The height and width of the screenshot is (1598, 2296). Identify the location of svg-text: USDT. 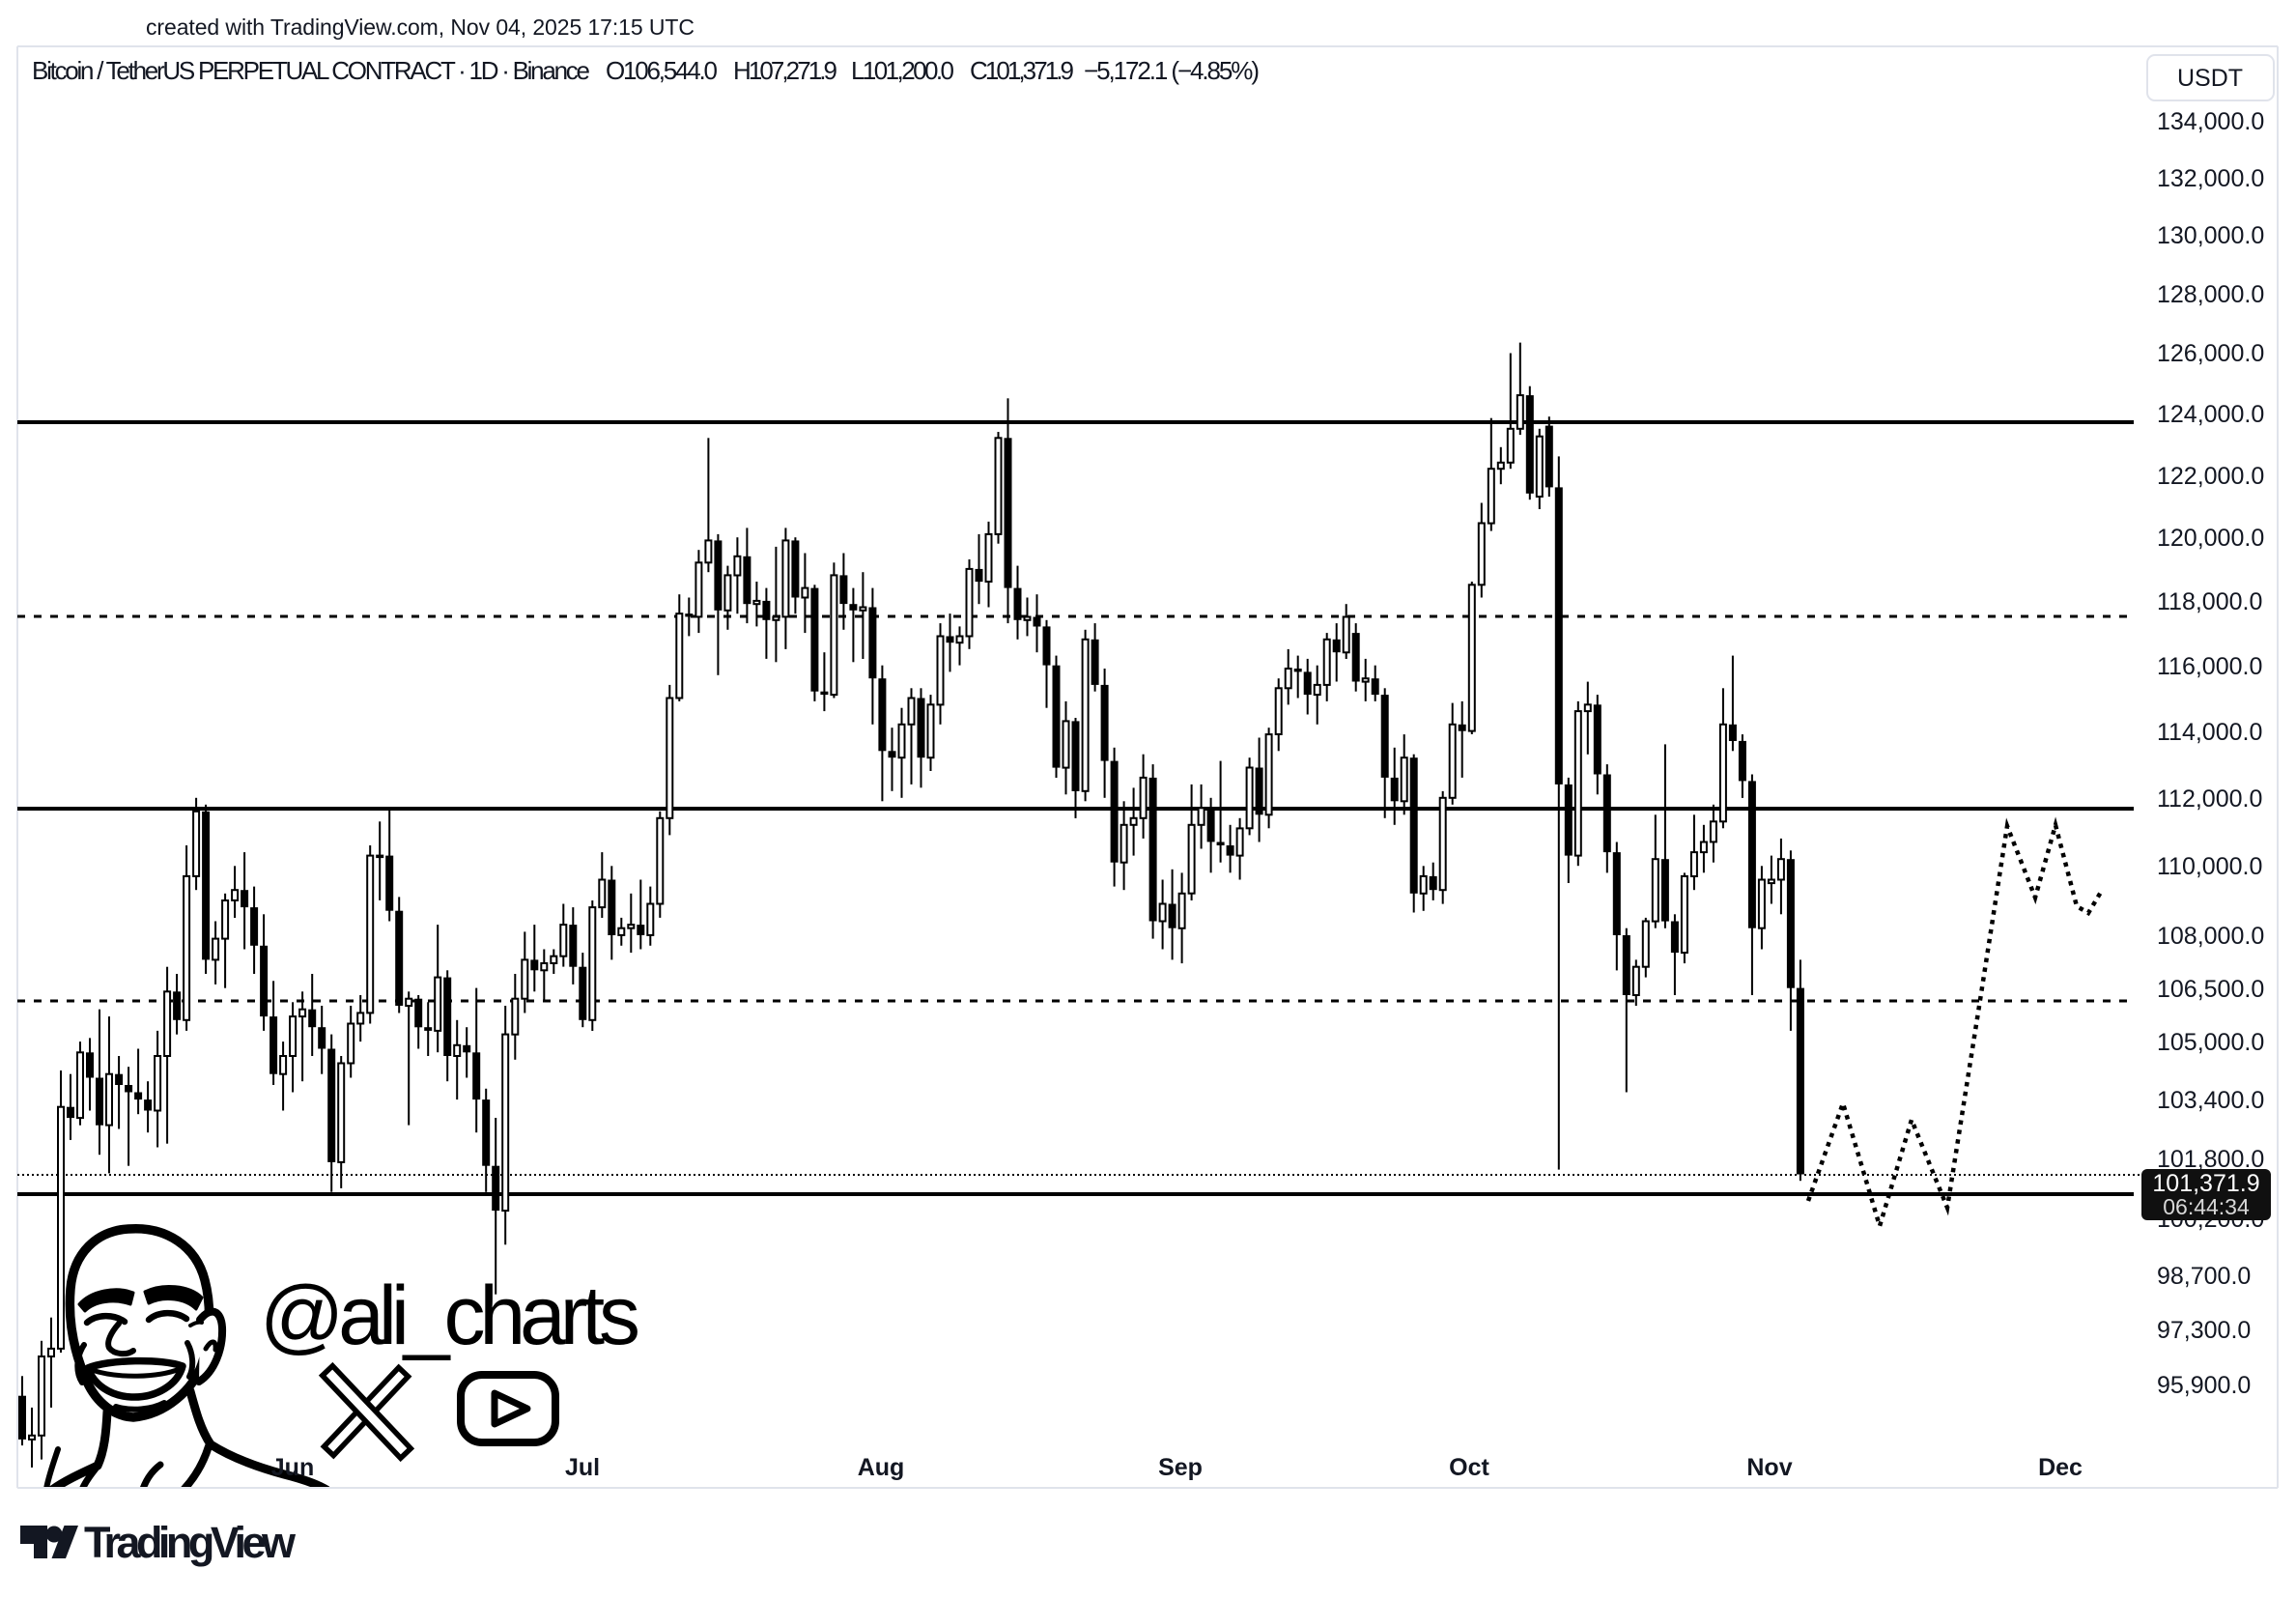
(2210, 78).